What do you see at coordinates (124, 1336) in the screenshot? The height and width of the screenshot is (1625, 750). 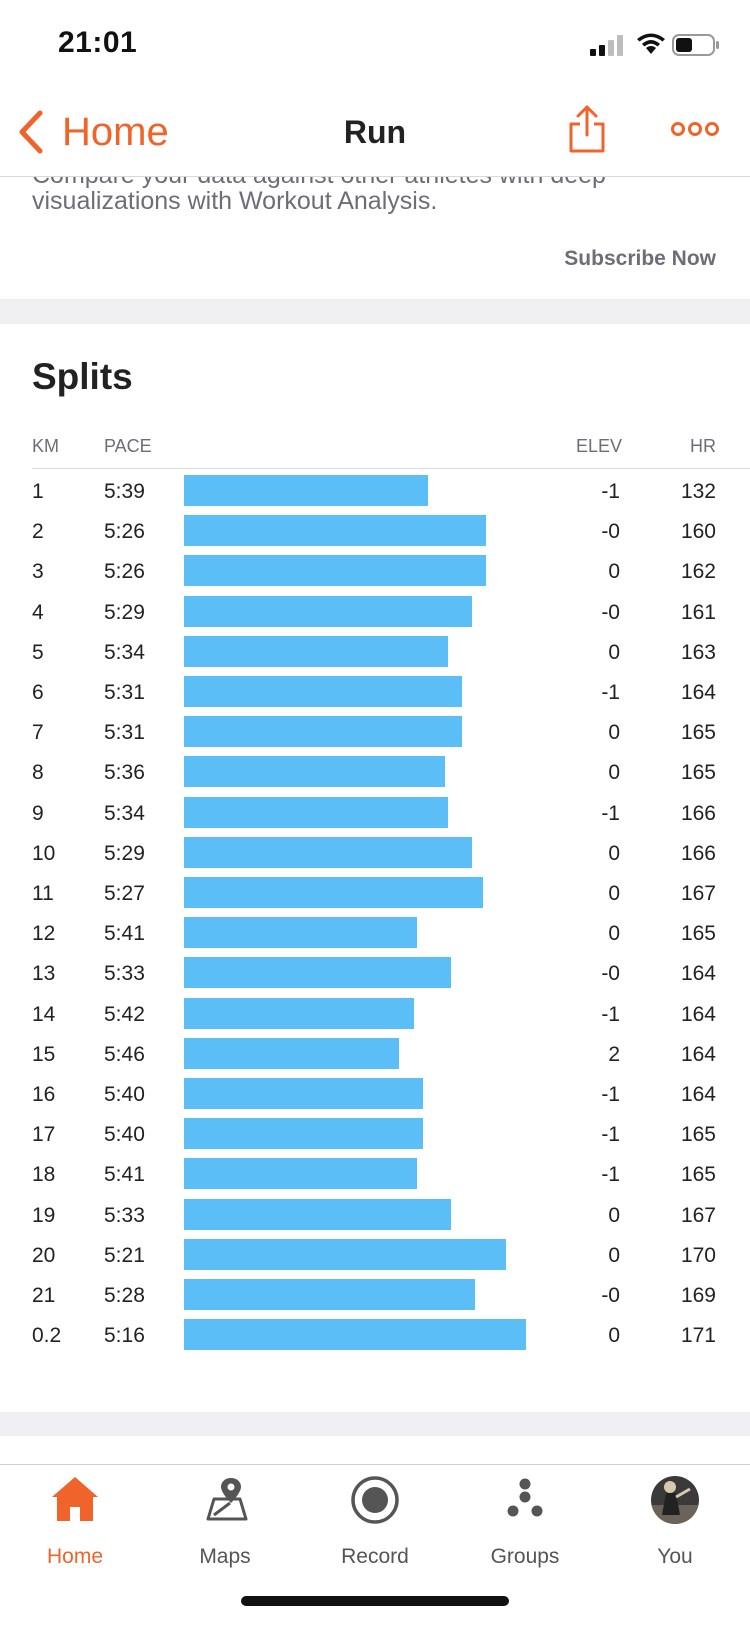 I see `split-pace: 5:16` at bounding box center [124, 1336].